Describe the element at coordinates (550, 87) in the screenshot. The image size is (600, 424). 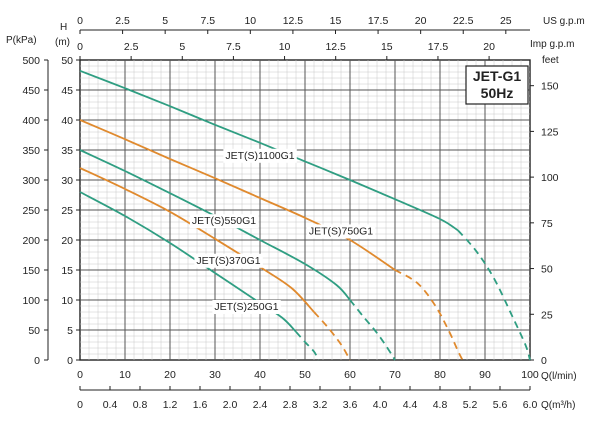
I see `feet-tick-label: 150` at that location.